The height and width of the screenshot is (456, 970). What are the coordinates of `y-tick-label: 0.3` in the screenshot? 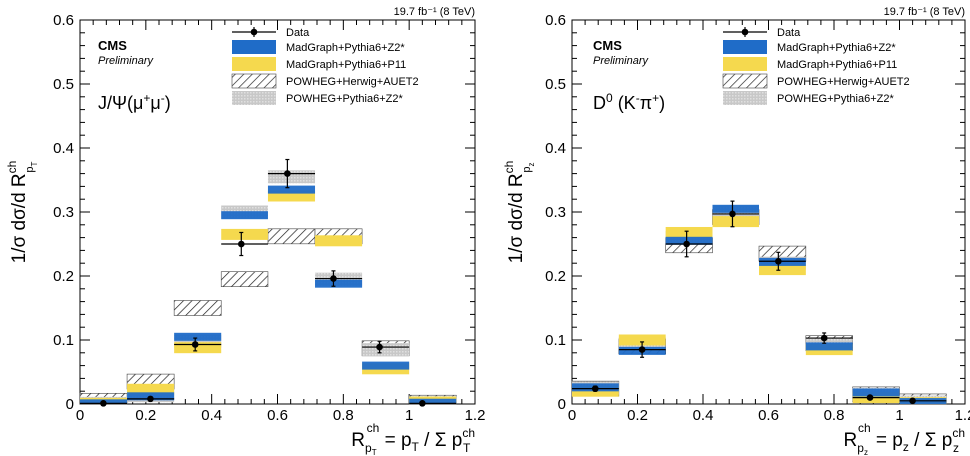 It's located at (63, 212).